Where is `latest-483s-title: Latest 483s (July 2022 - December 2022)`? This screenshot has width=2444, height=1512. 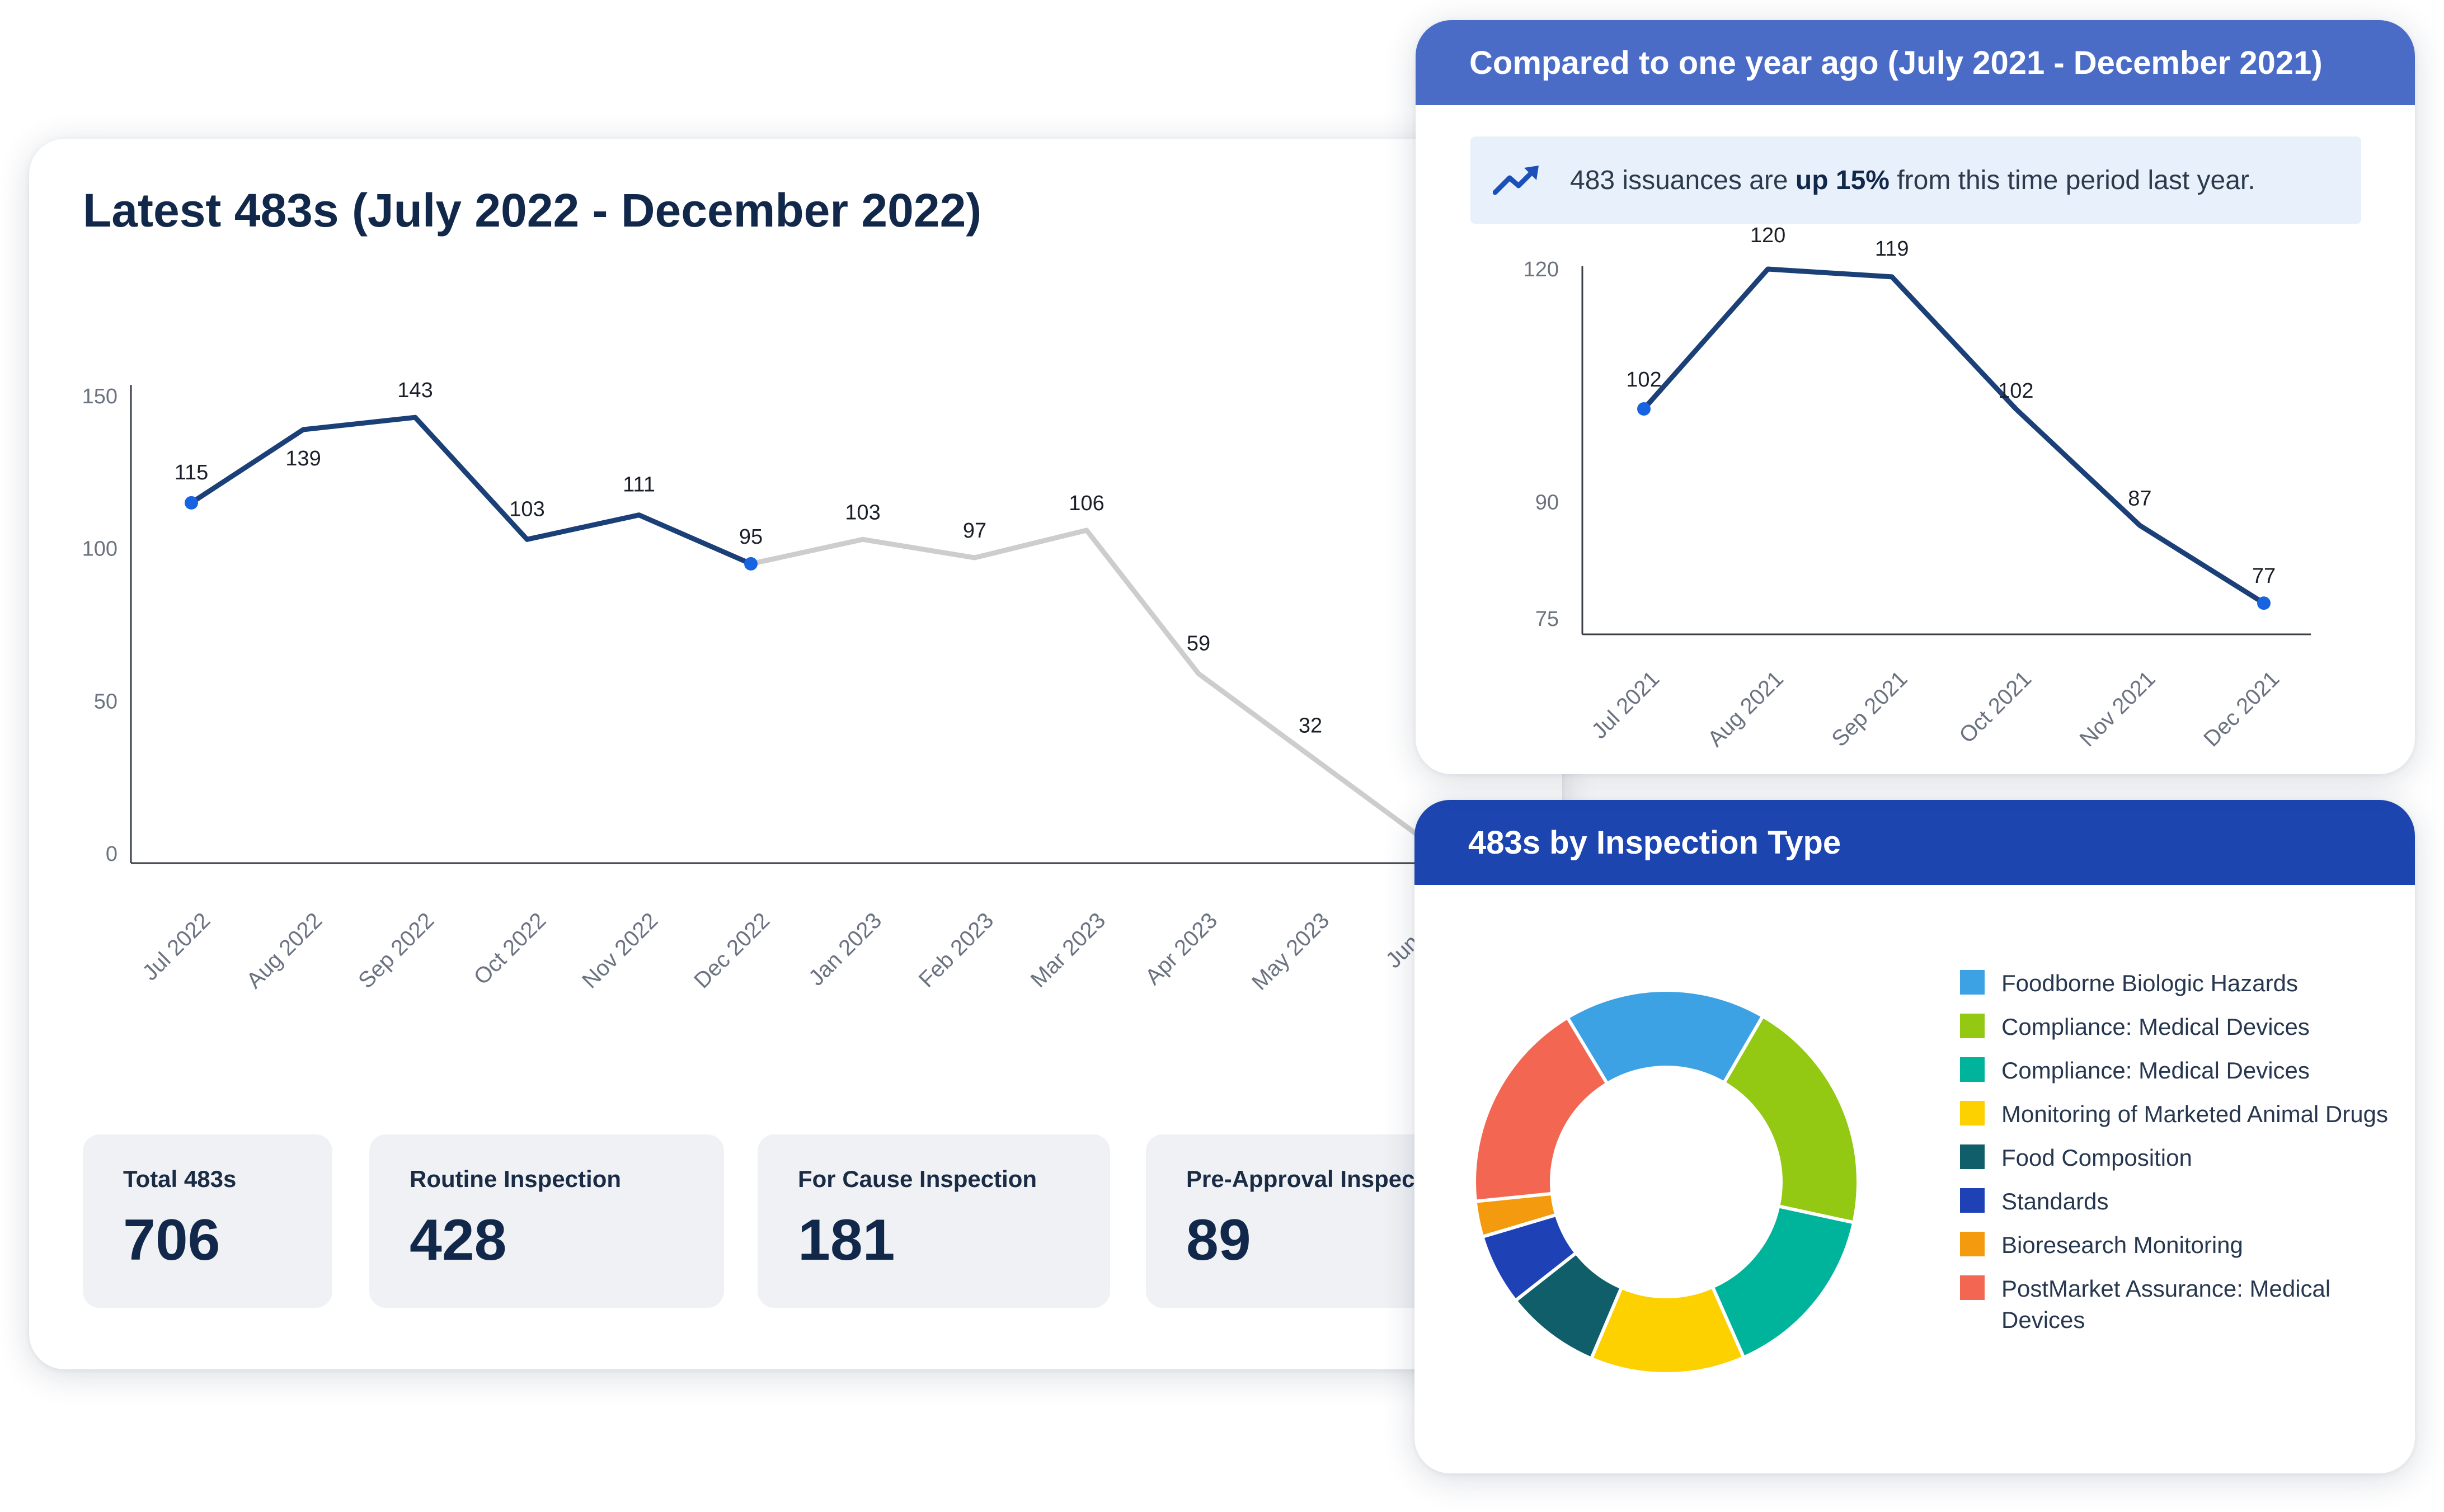
latest-483s-title: Latest 483s (July 2022 - December 2022) is located at coordinates (532, 211).